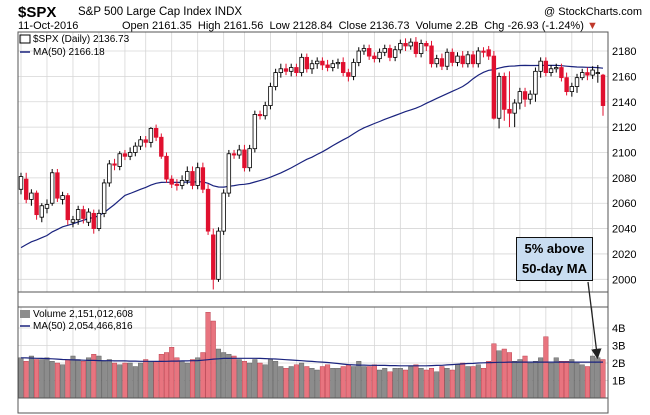  What do you see at coordinates (592, 26) in the screenshot?
I see `change-down-icon: ▼` at bounding box center [592, 26].